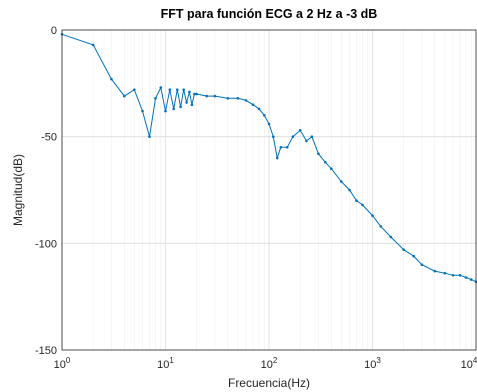  I want to click on x-tick-label: 10⁰, so click(62, 363).